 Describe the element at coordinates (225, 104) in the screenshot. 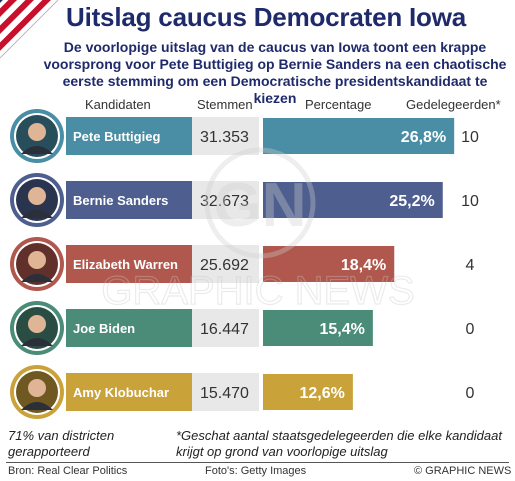

I see `col-header-votes: Stemmen` at that location.